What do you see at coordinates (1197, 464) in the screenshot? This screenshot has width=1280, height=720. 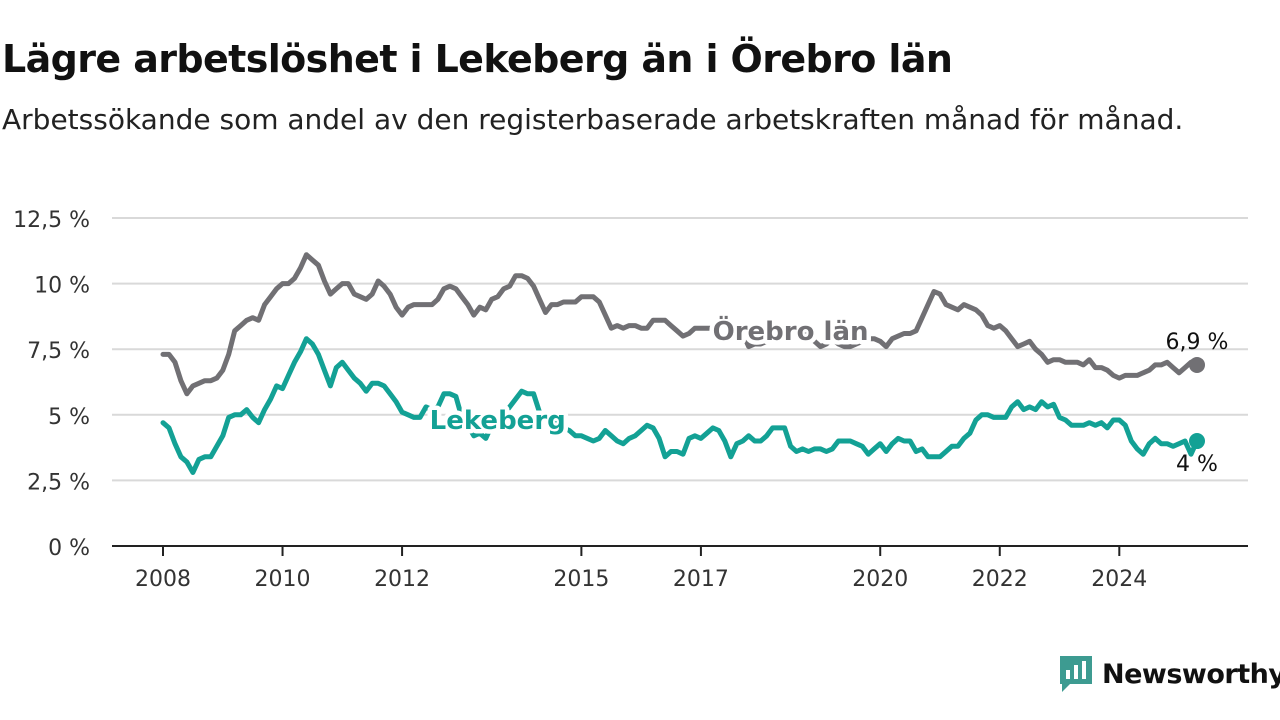 I see `series-end-value-label: 4 %` at bounding box center [1197, 464].